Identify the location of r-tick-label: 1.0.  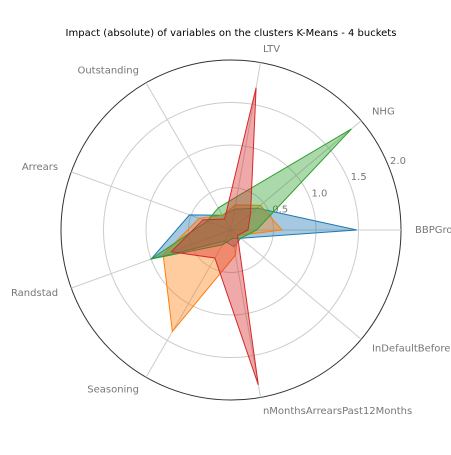
(320, 193).